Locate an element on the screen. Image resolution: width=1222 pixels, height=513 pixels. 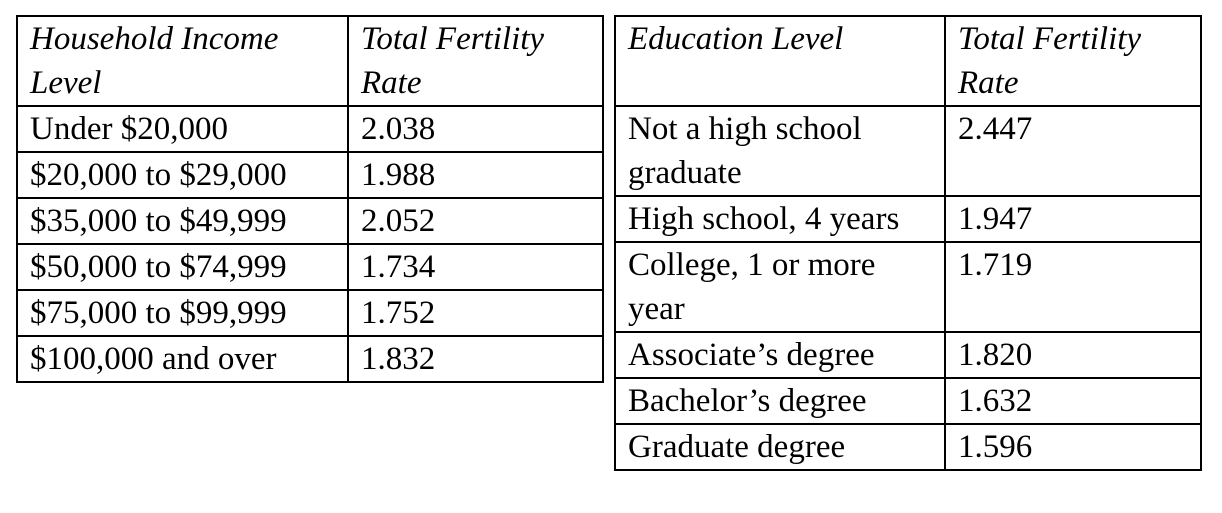
fertility-rate-cell: 2.447 is located at coordinates (1073, 151).